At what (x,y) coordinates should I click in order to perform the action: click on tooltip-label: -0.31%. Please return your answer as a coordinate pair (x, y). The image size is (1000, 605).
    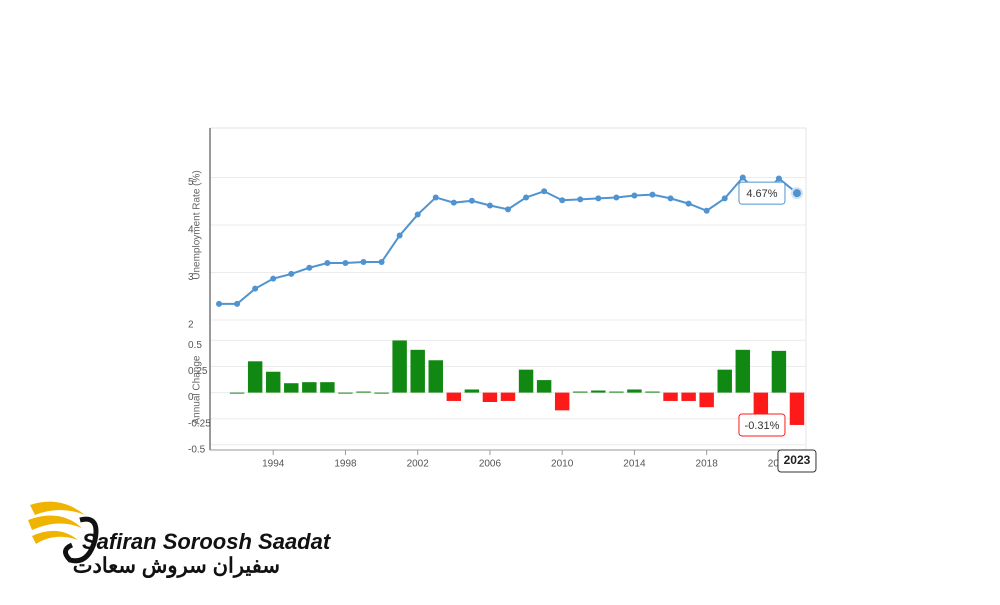
    Looking at the image, I should click on (762, 426).